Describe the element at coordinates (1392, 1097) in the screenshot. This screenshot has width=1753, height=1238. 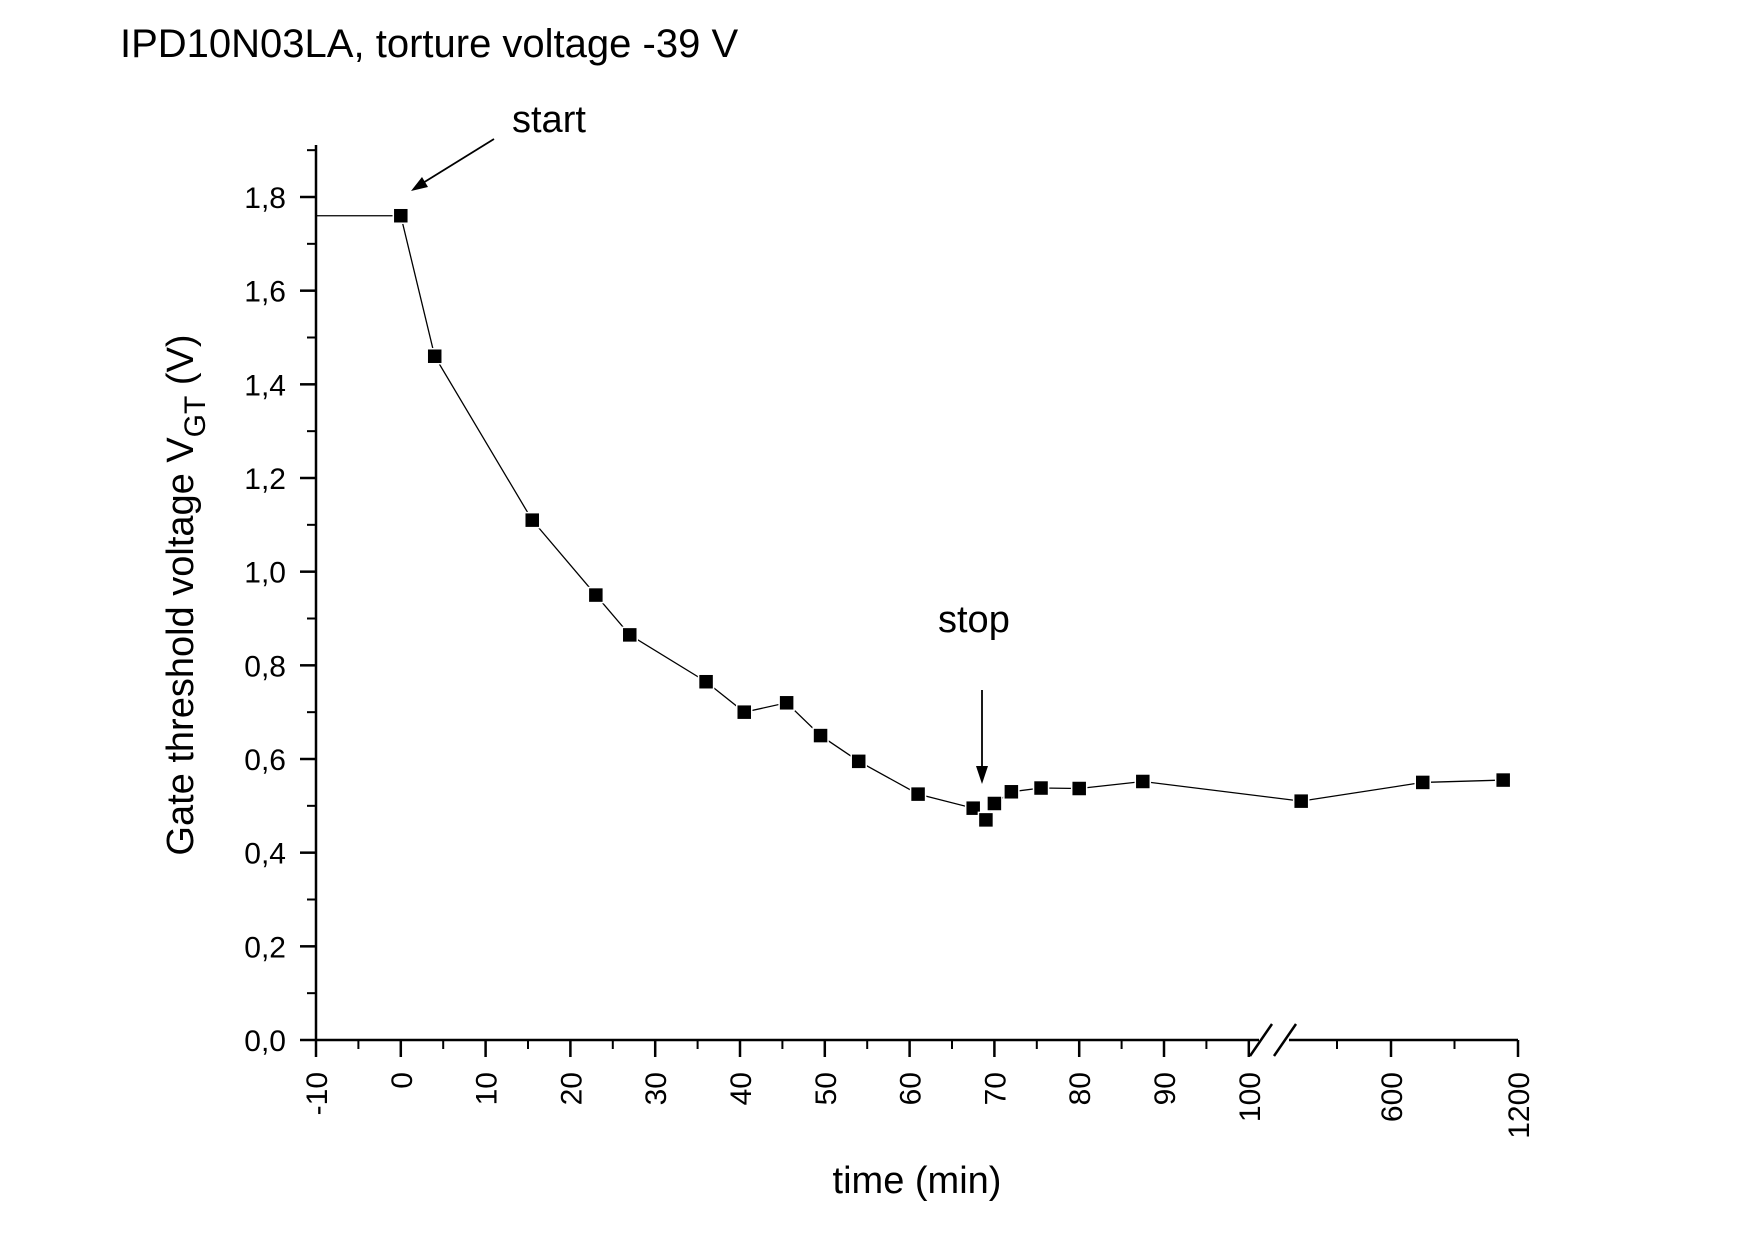
I see `x-tick-label: 600` at that location.